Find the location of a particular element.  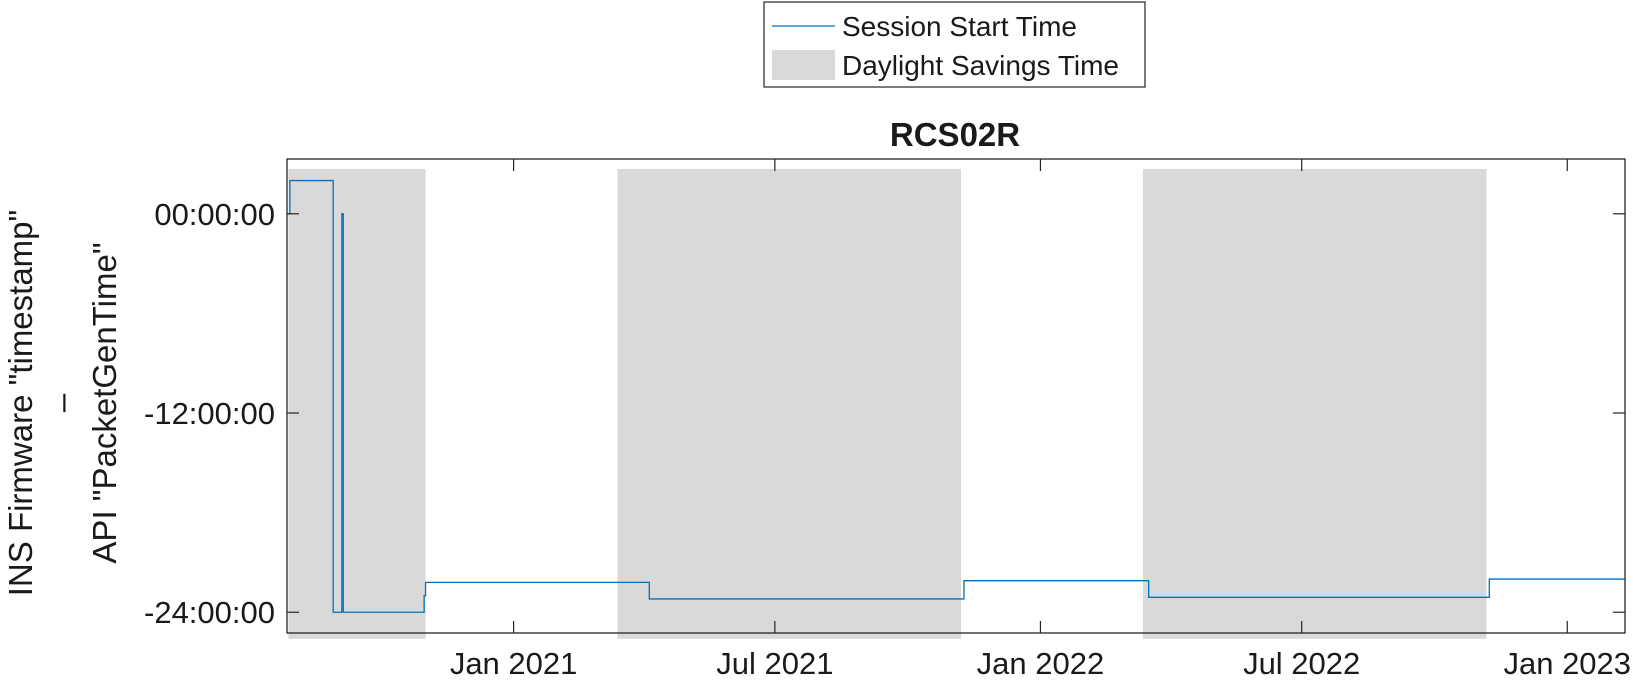

x-tick-label: Jul 2021 is located at coordinates (774, 663).